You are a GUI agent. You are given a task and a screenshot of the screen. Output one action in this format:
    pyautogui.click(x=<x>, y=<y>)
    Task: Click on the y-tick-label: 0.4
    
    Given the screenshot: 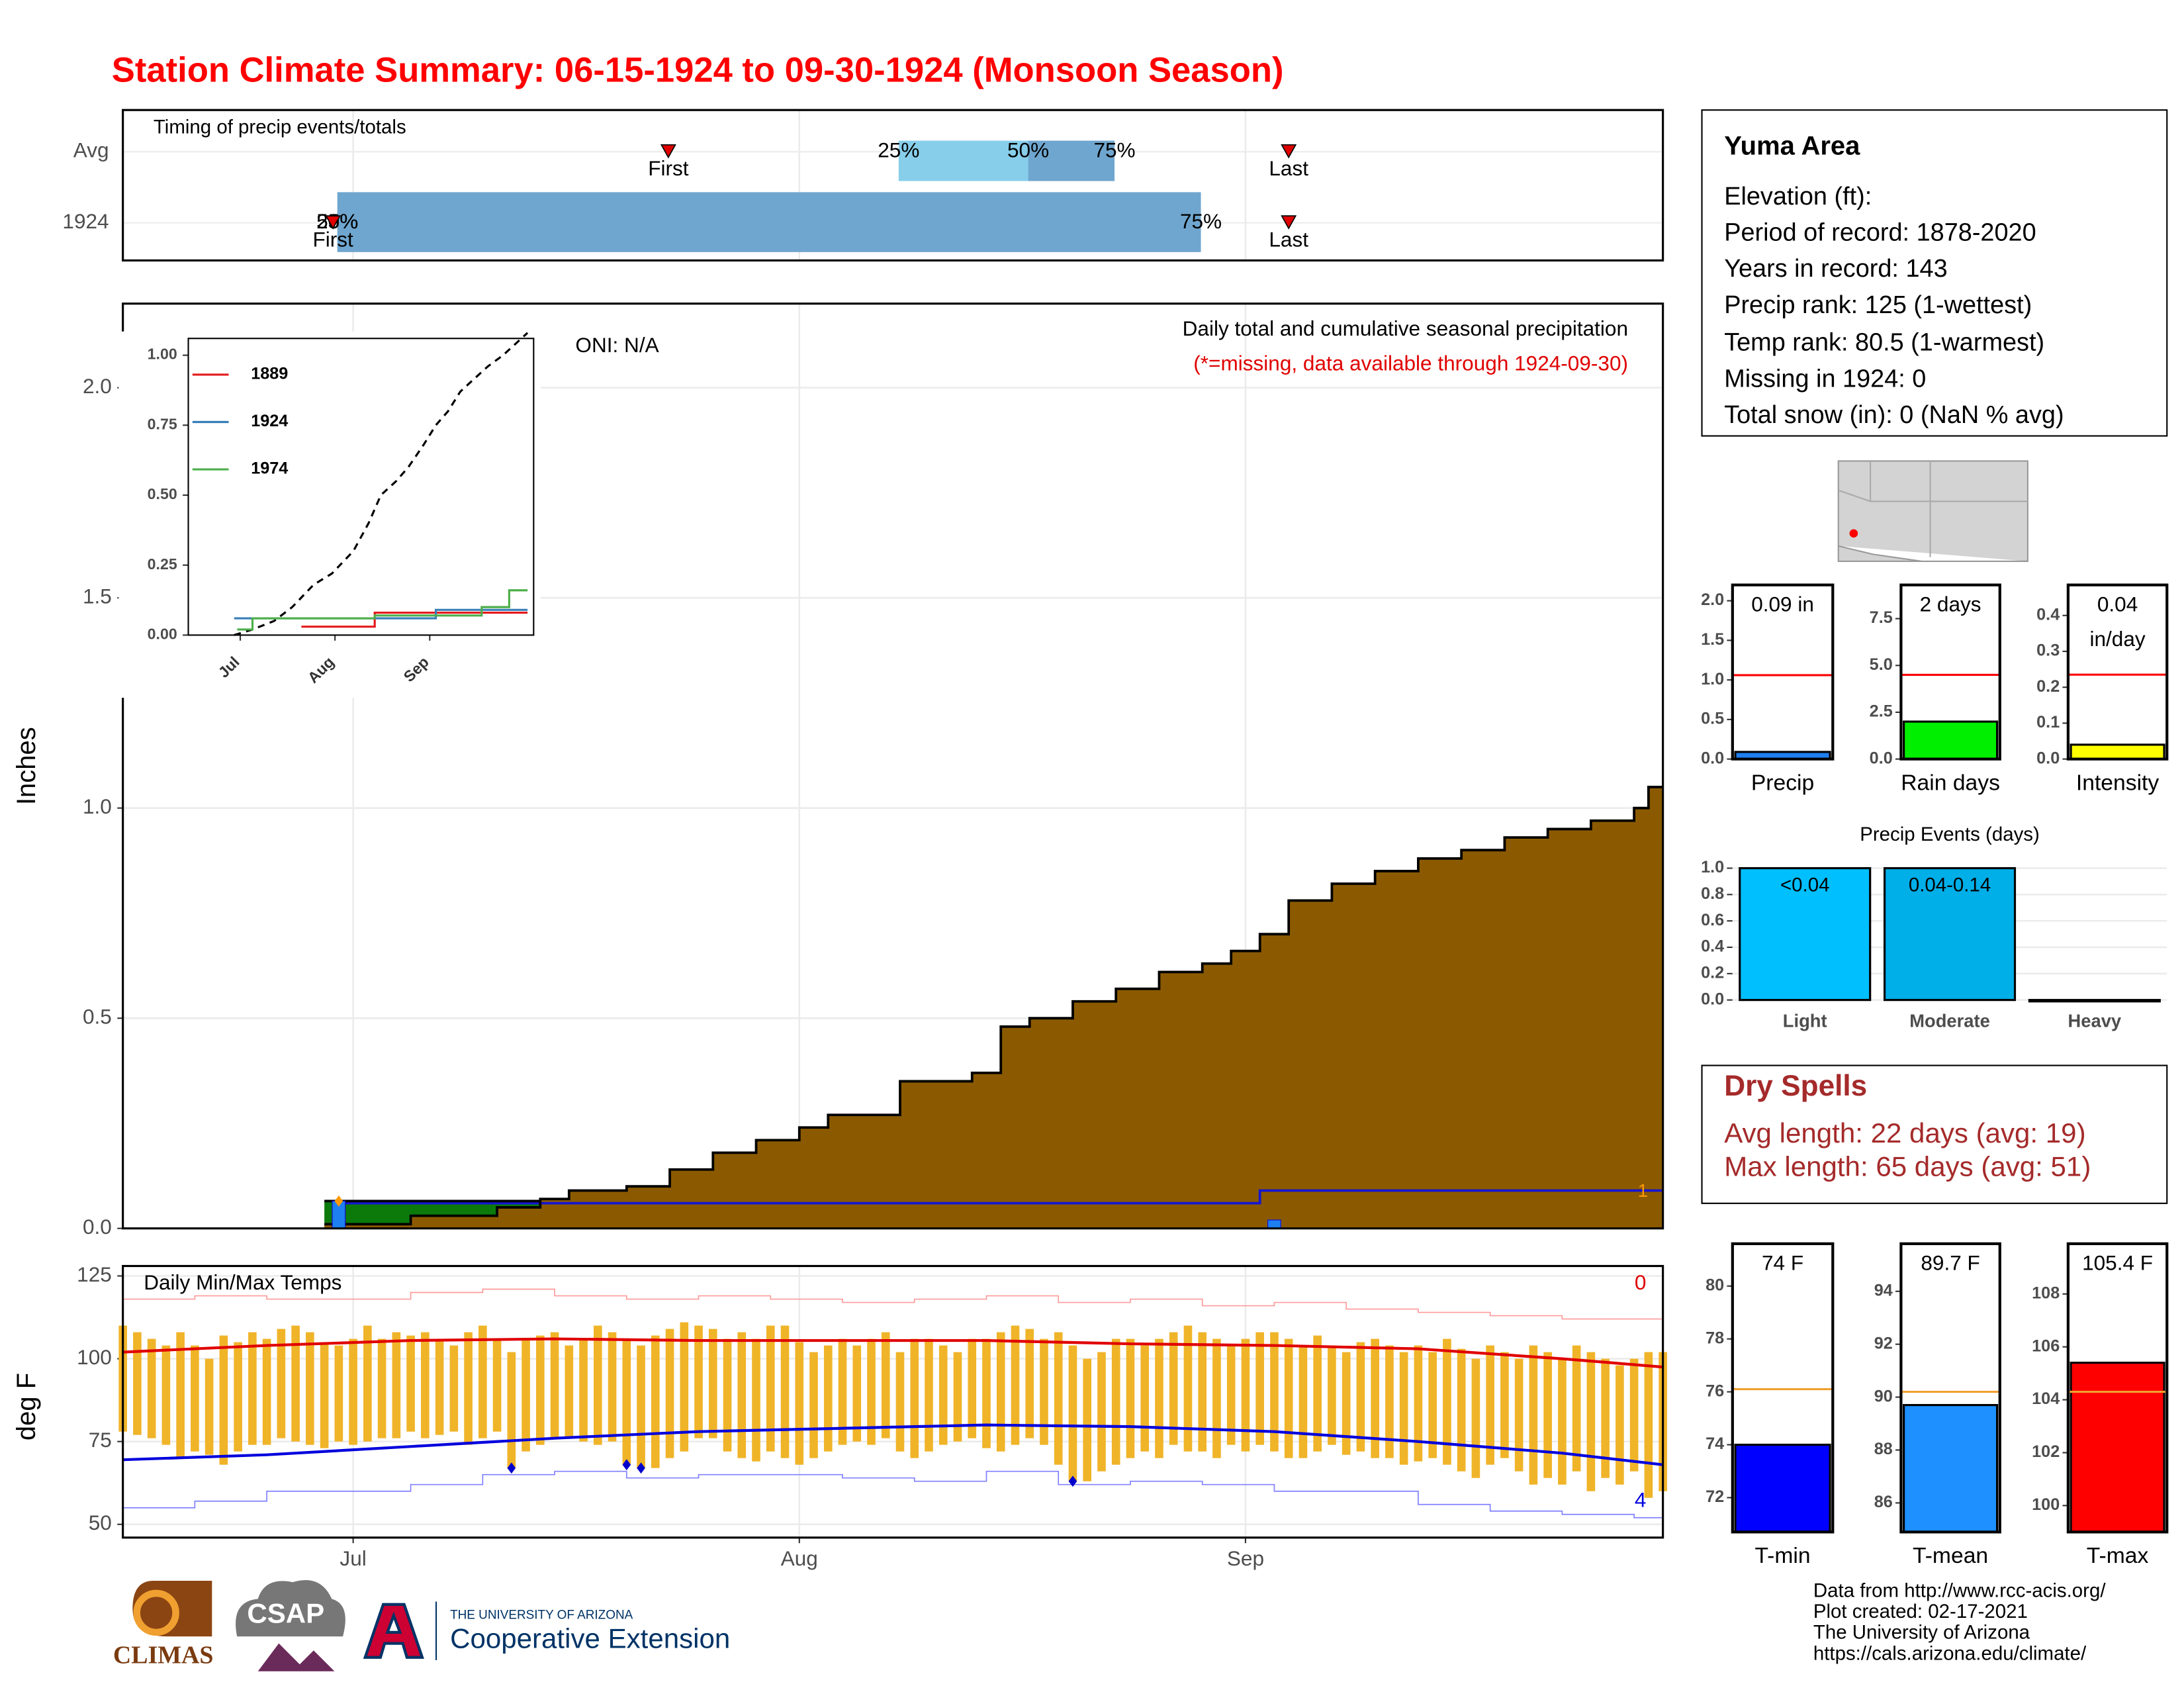 What is the action you would take?
    pyautogui.click(x=2048, y=614)
    